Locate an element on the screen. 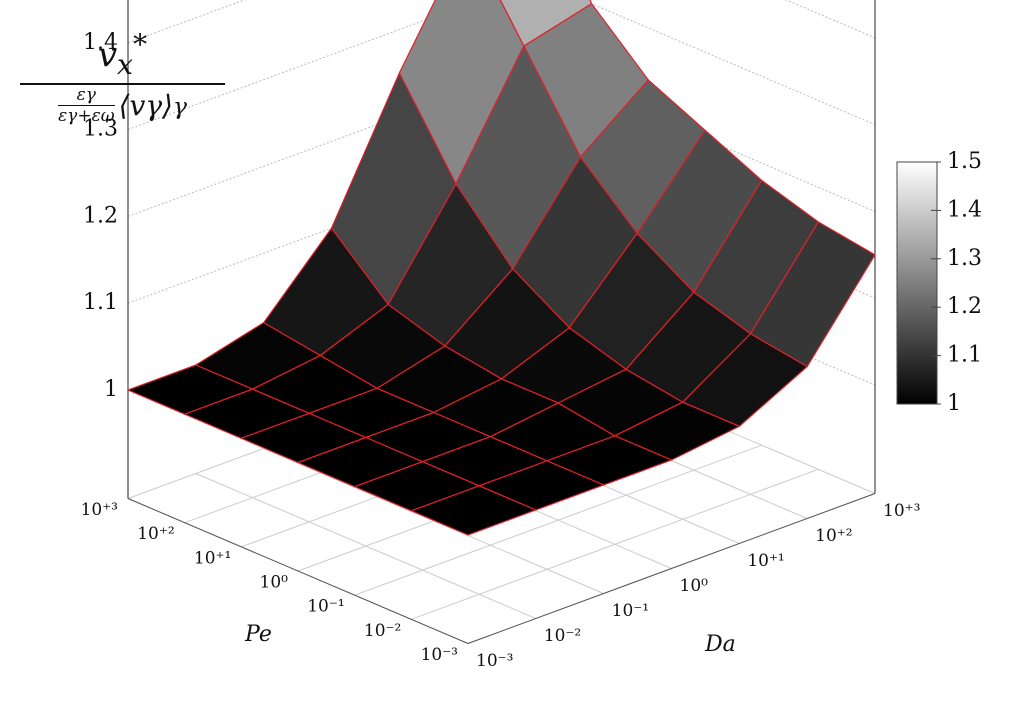  y-tick-label: 10⁻³ is located at coordinates (494, 661).